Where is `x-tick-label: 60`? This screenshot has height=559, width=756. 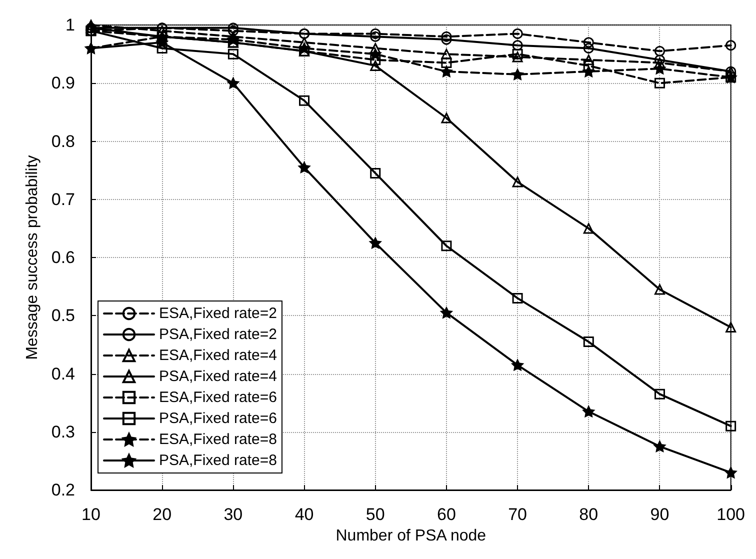
x-tick-label: 60 is located at coordinates (446, 514).